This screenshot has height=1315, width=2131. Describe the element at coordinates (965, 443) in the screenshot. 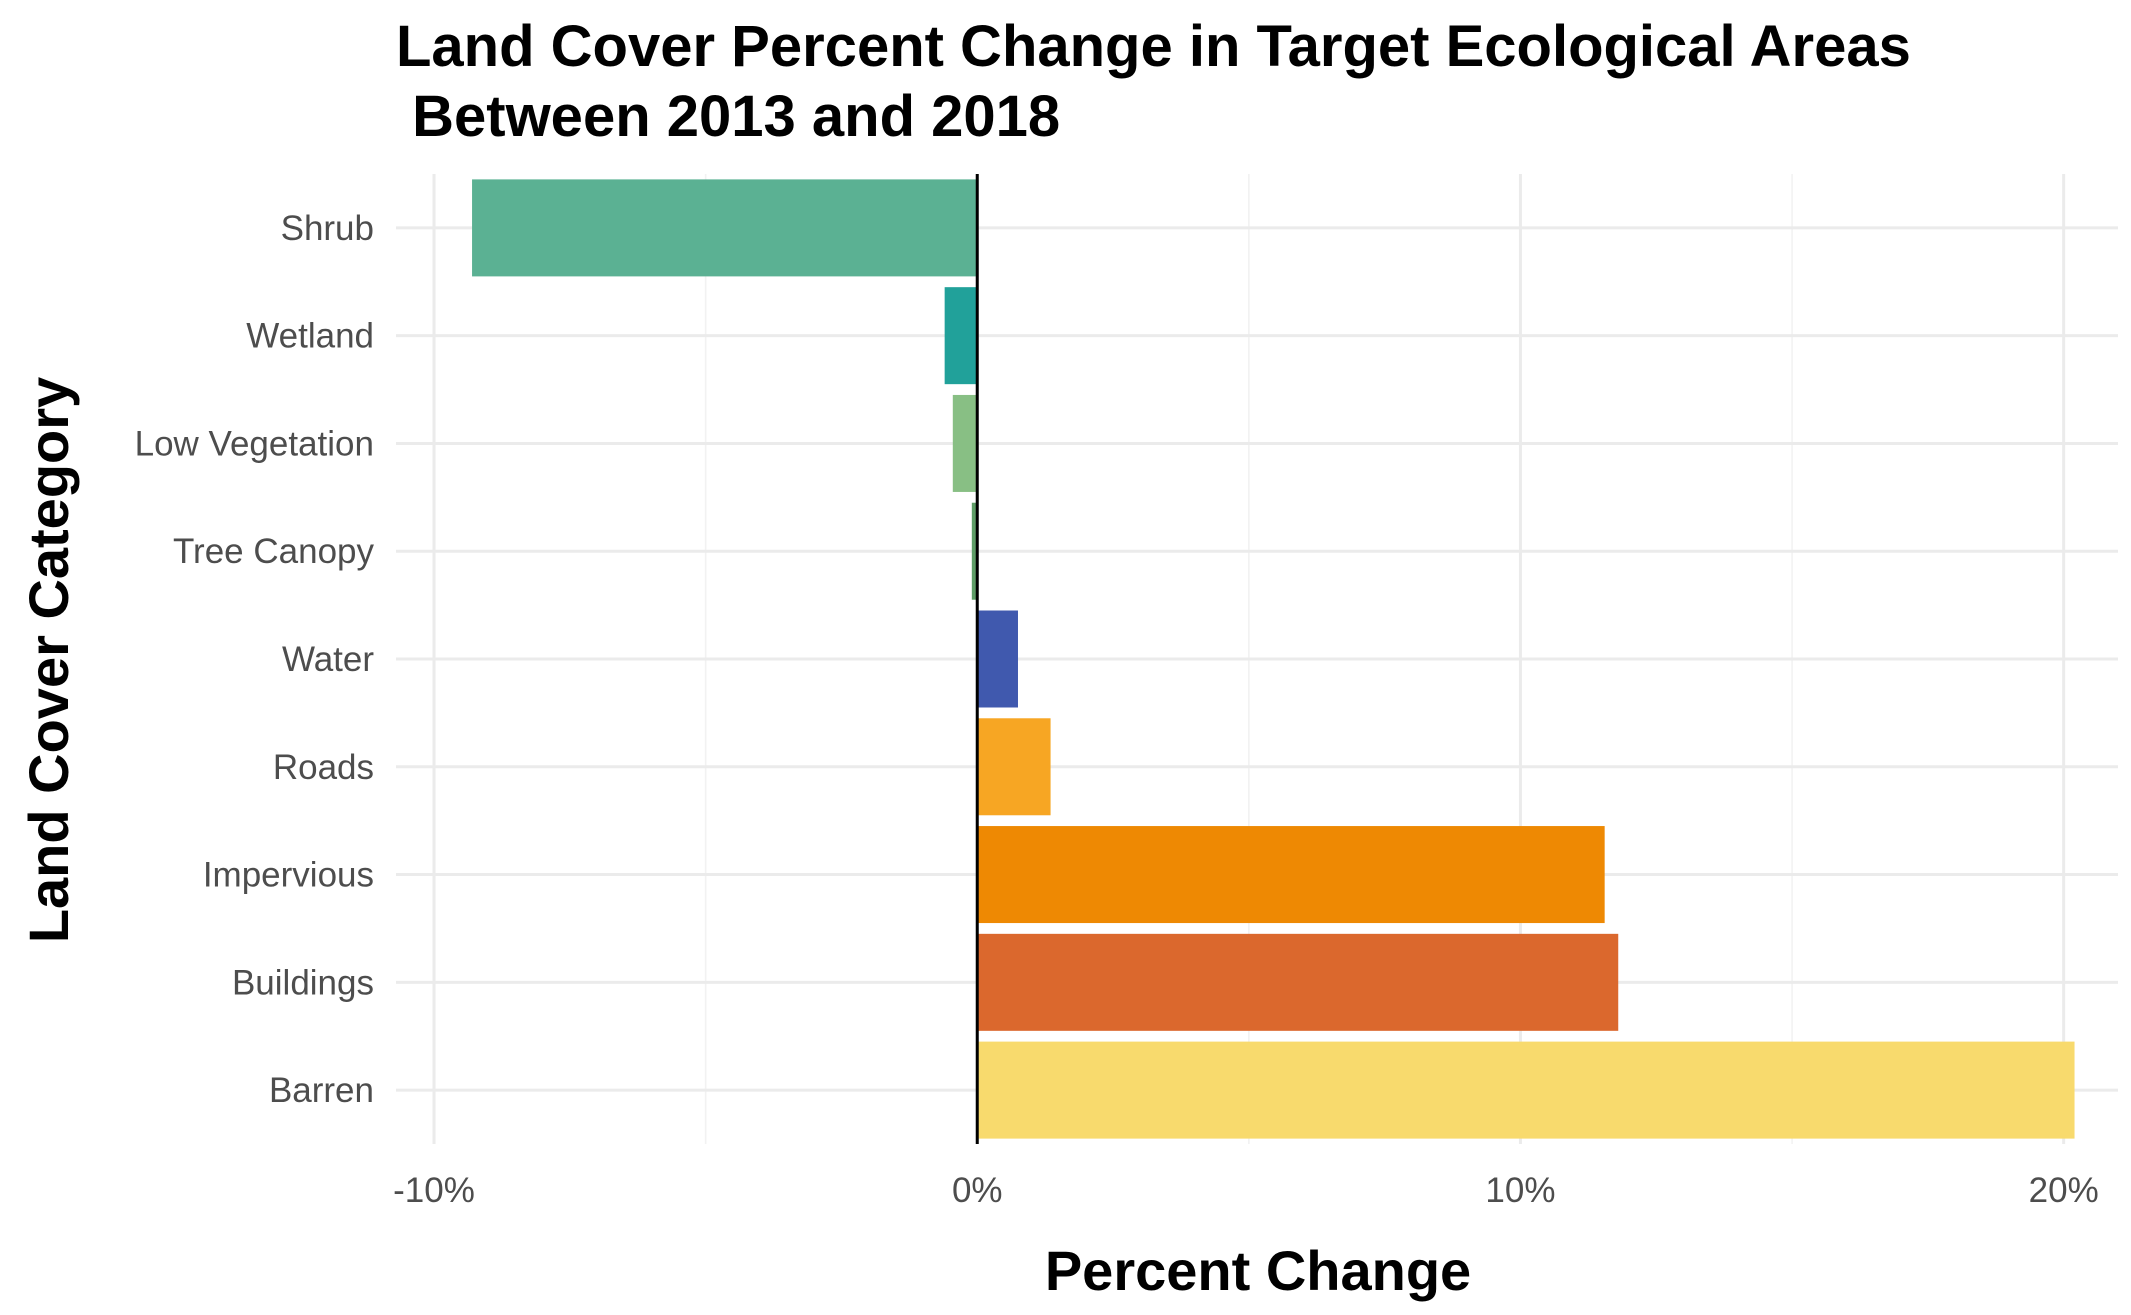

I see `bar-low-vegetation` at that location.